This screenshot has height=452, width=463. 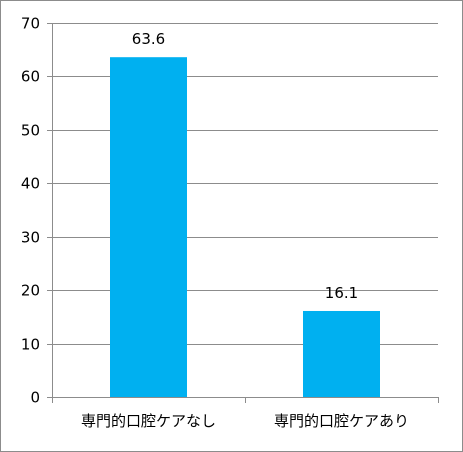 I want to click on x-category-label: 専門的口腔ケアあり, so click(x=341, y=421).